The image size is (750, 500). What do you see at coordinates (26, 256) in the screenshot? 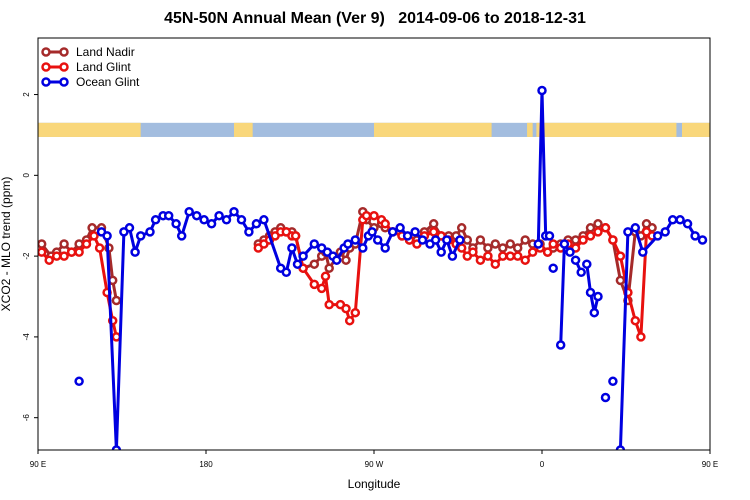
I see `y-tick-label: -2` at bounding box center [26, 256].